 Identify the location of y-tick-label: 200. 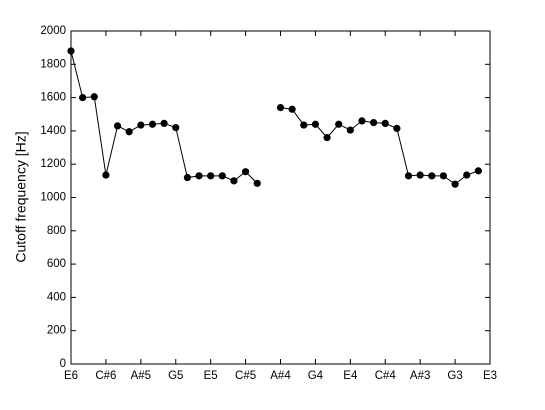
(56, 331).